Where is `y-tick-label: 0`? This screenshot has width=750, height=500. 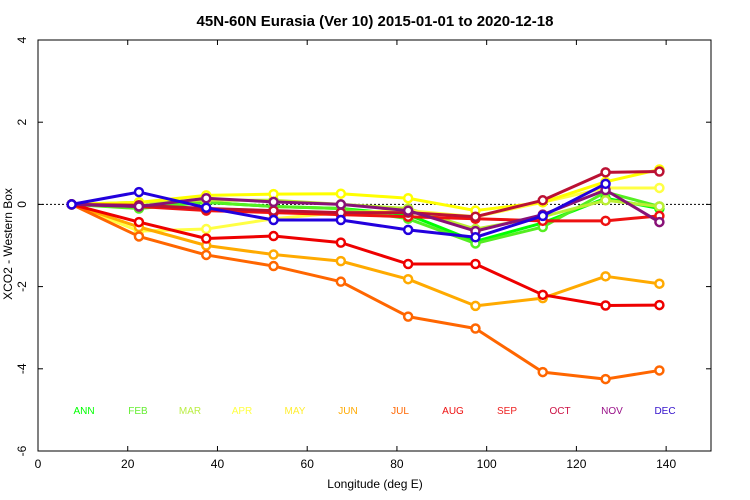 y-tick-label: 0 is located at coordinates (22, 204).